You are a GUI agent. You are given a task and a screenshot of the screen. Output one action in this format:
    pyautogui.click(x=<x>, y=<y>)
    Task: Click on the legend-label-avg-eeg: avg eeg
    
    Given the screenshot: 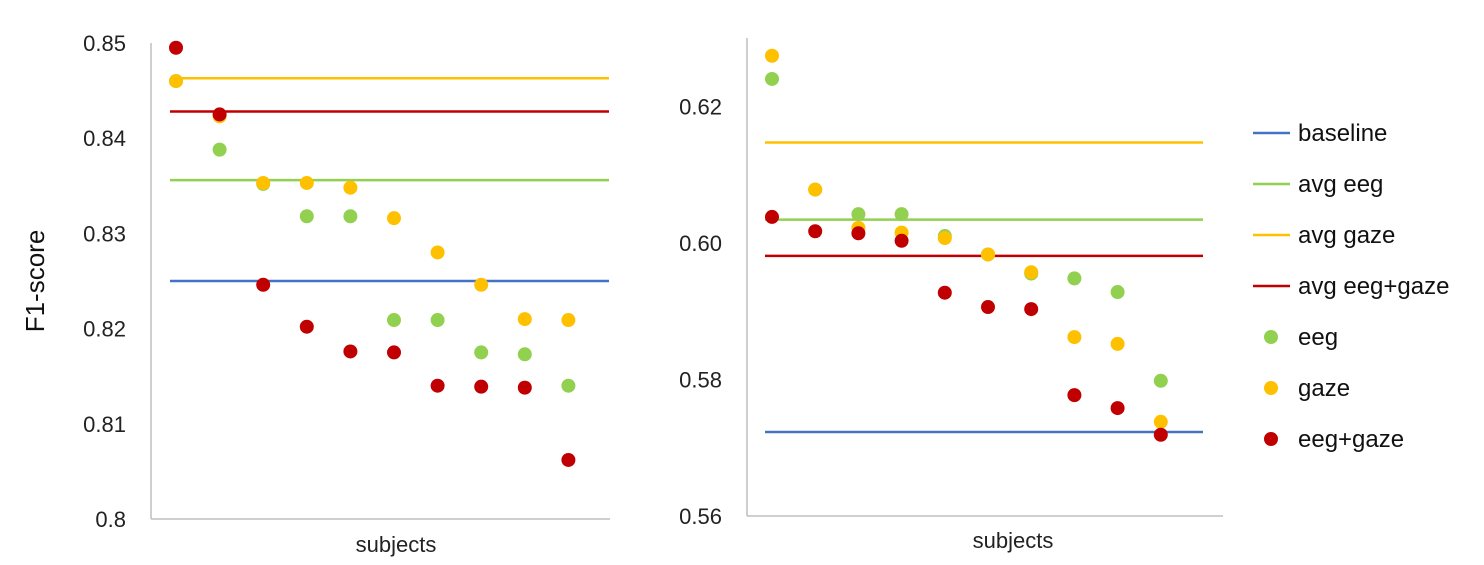 What is the action you would take?
    pyautogui.click(x=1340, y=184)
    